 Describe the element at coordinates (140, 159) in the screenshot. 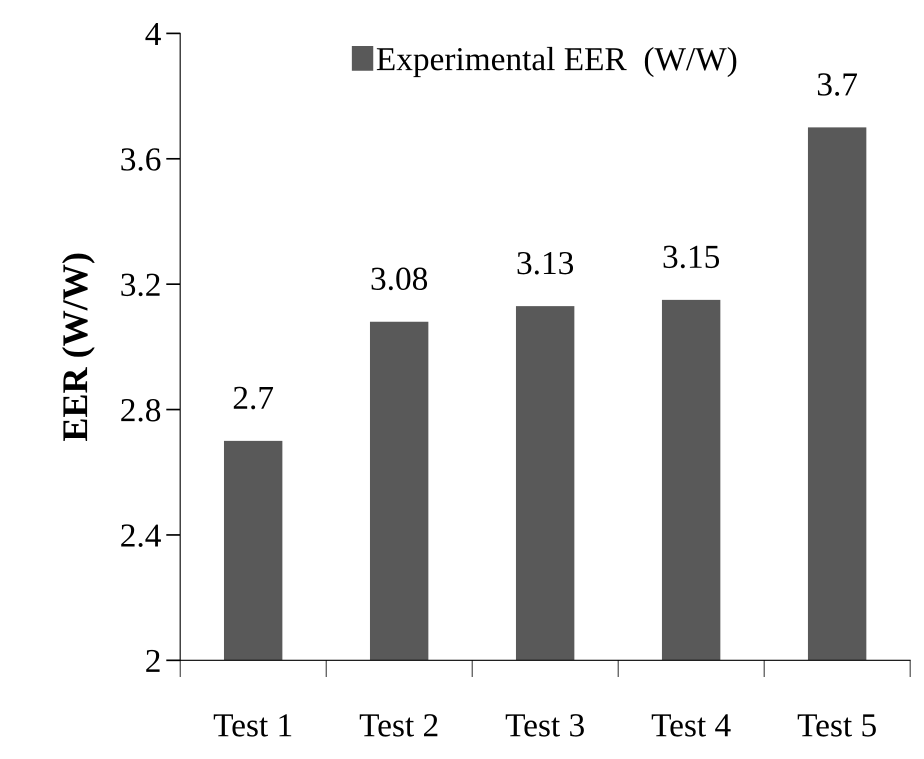

I see `y-tick-label: 3.6` at that location.